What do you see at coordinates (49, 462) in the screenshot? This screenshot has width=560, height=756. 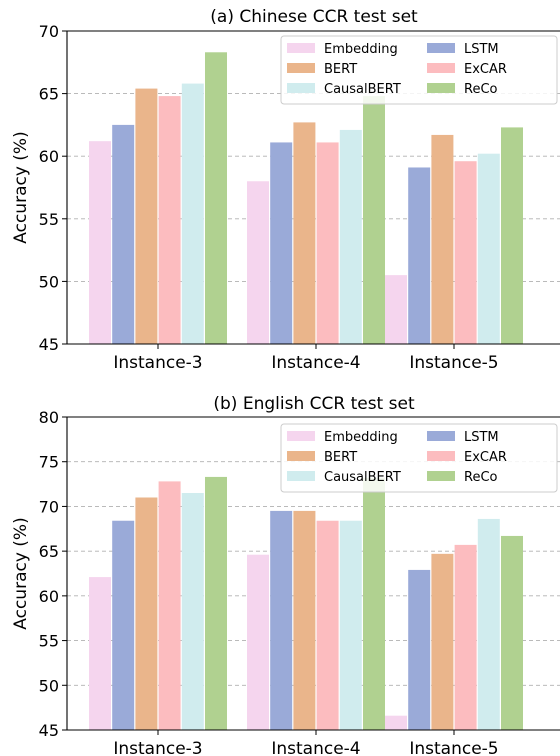 I see `y-tick-label: 75` at bounding box center [49, 462].